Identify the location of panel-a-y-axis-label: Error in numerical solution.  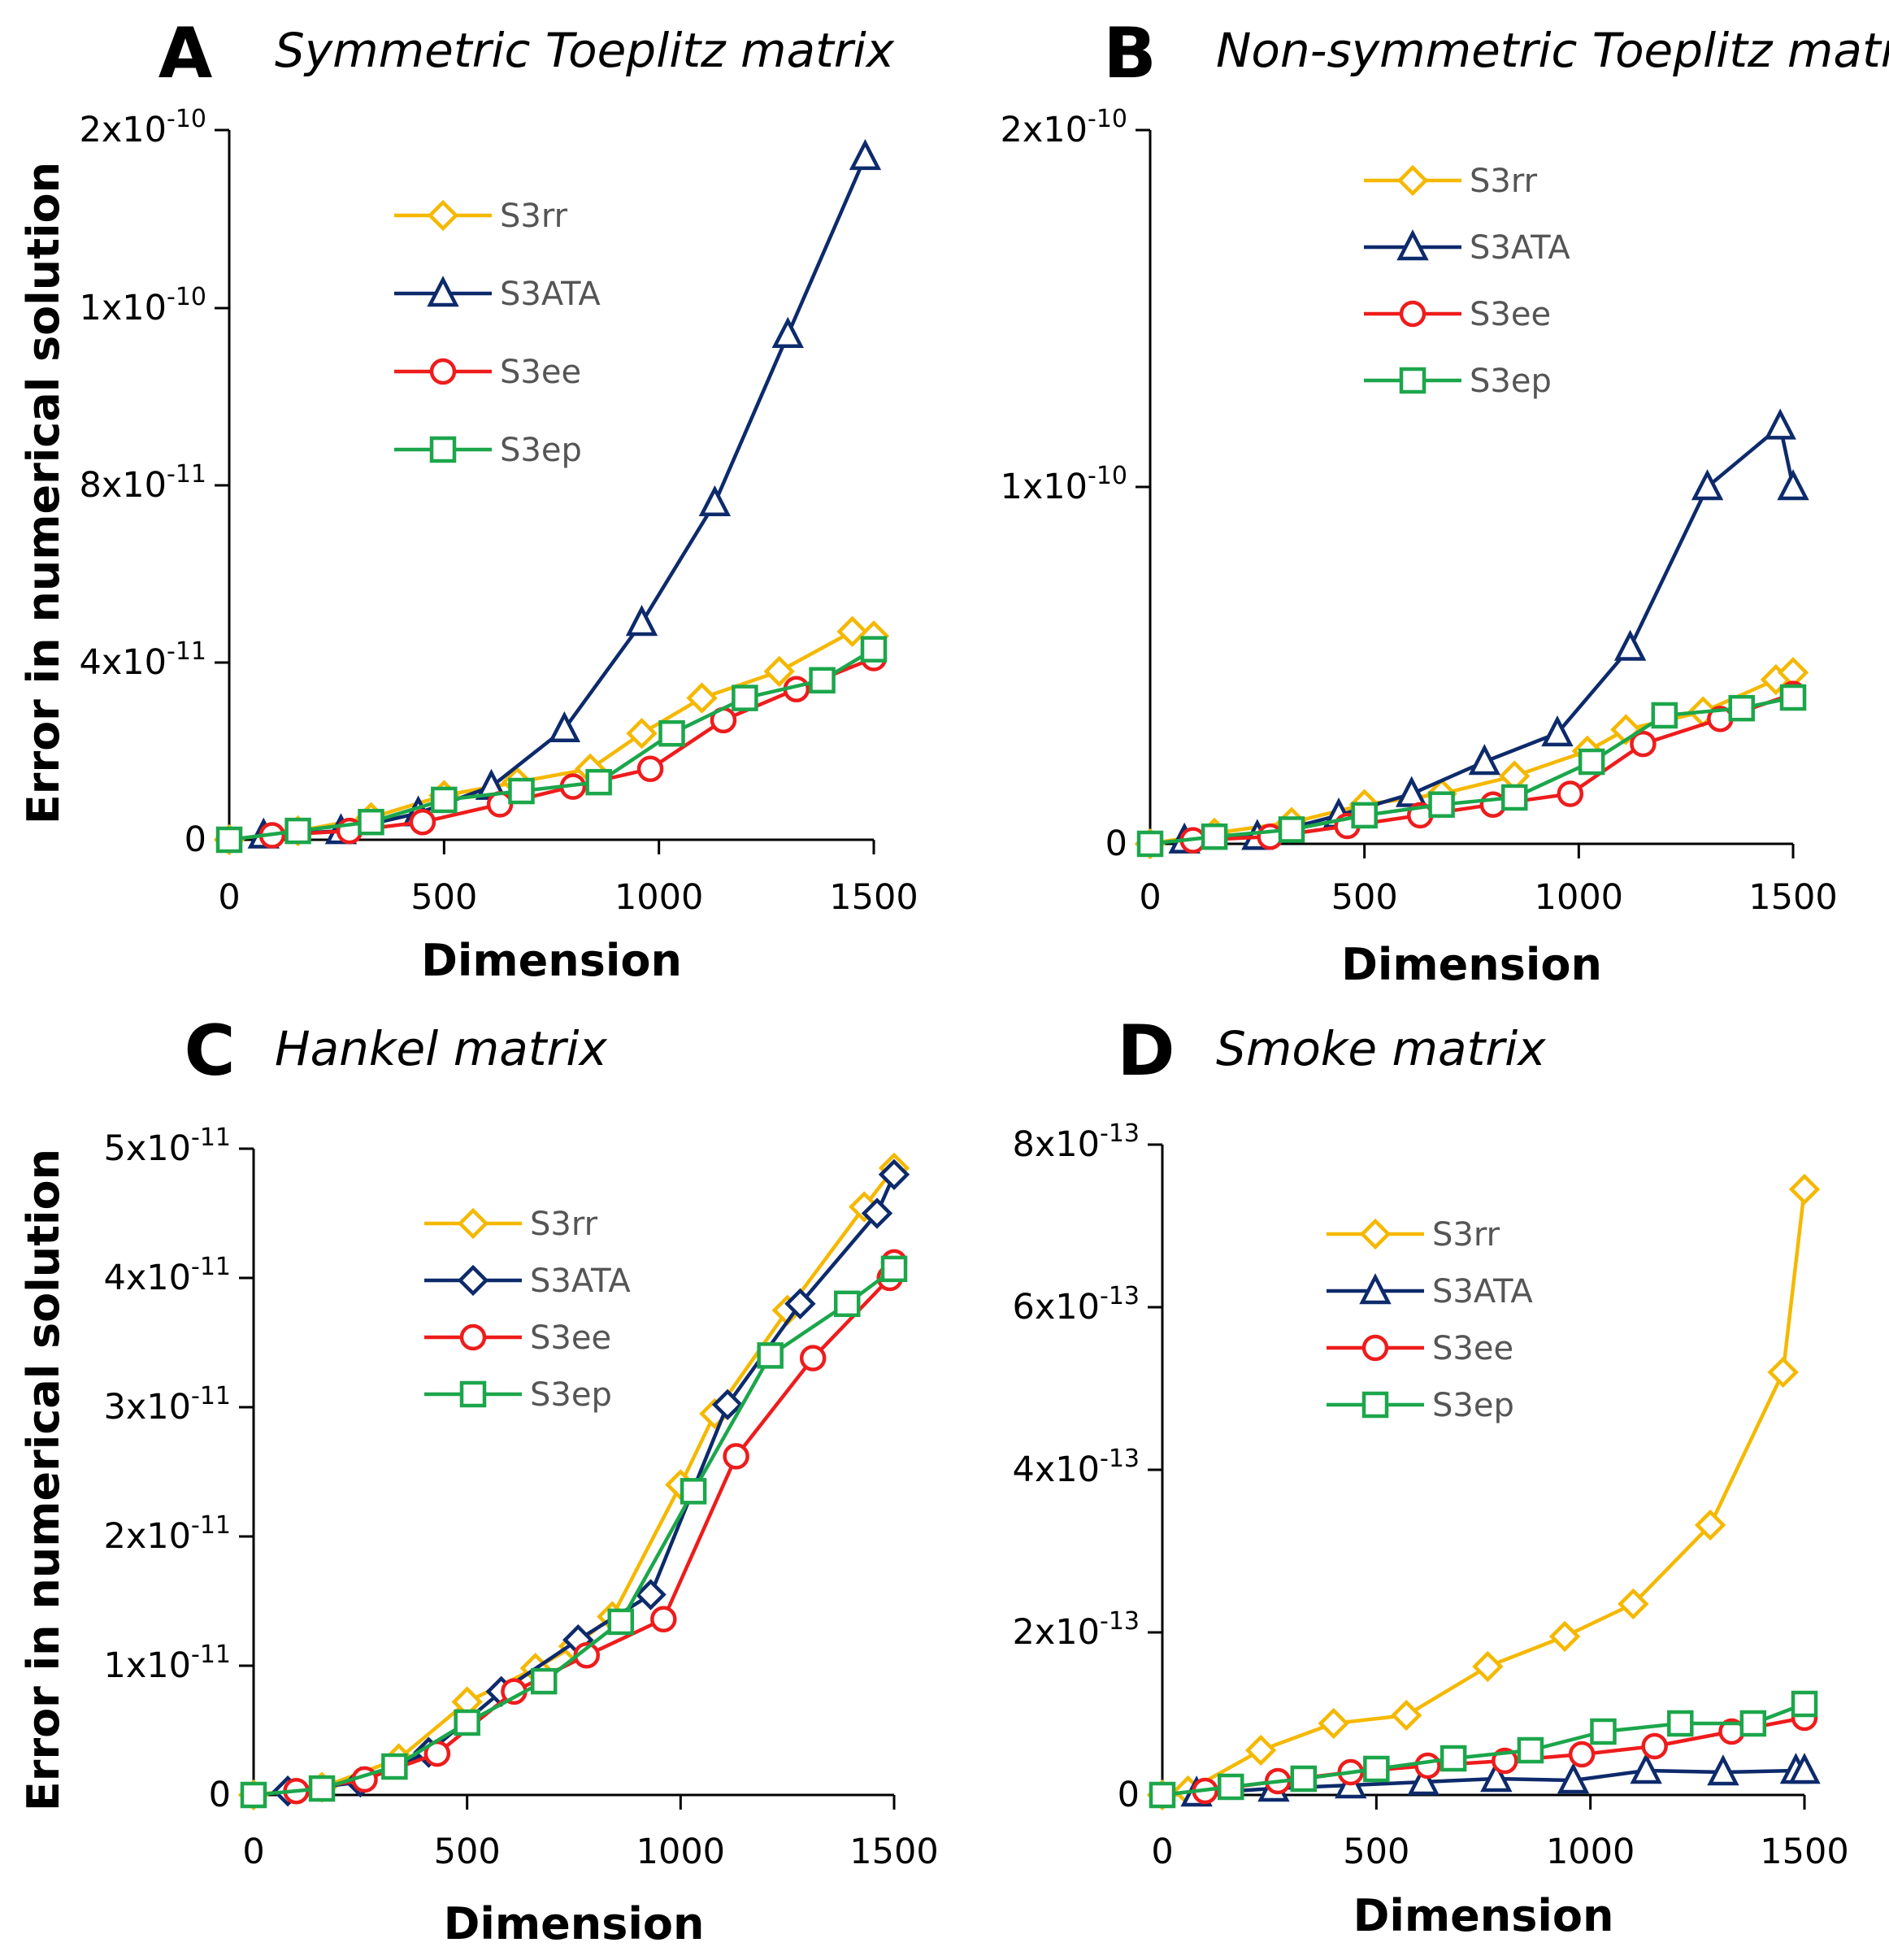
(44, 493).